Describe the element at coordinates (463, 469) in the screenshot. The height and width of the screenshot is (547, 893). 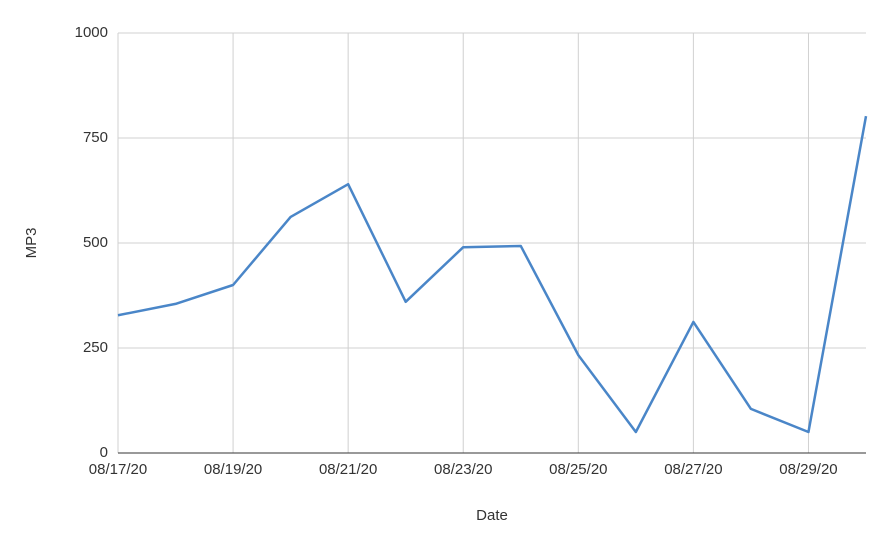
I see `x-tick-label: 08/23/20` at that location.